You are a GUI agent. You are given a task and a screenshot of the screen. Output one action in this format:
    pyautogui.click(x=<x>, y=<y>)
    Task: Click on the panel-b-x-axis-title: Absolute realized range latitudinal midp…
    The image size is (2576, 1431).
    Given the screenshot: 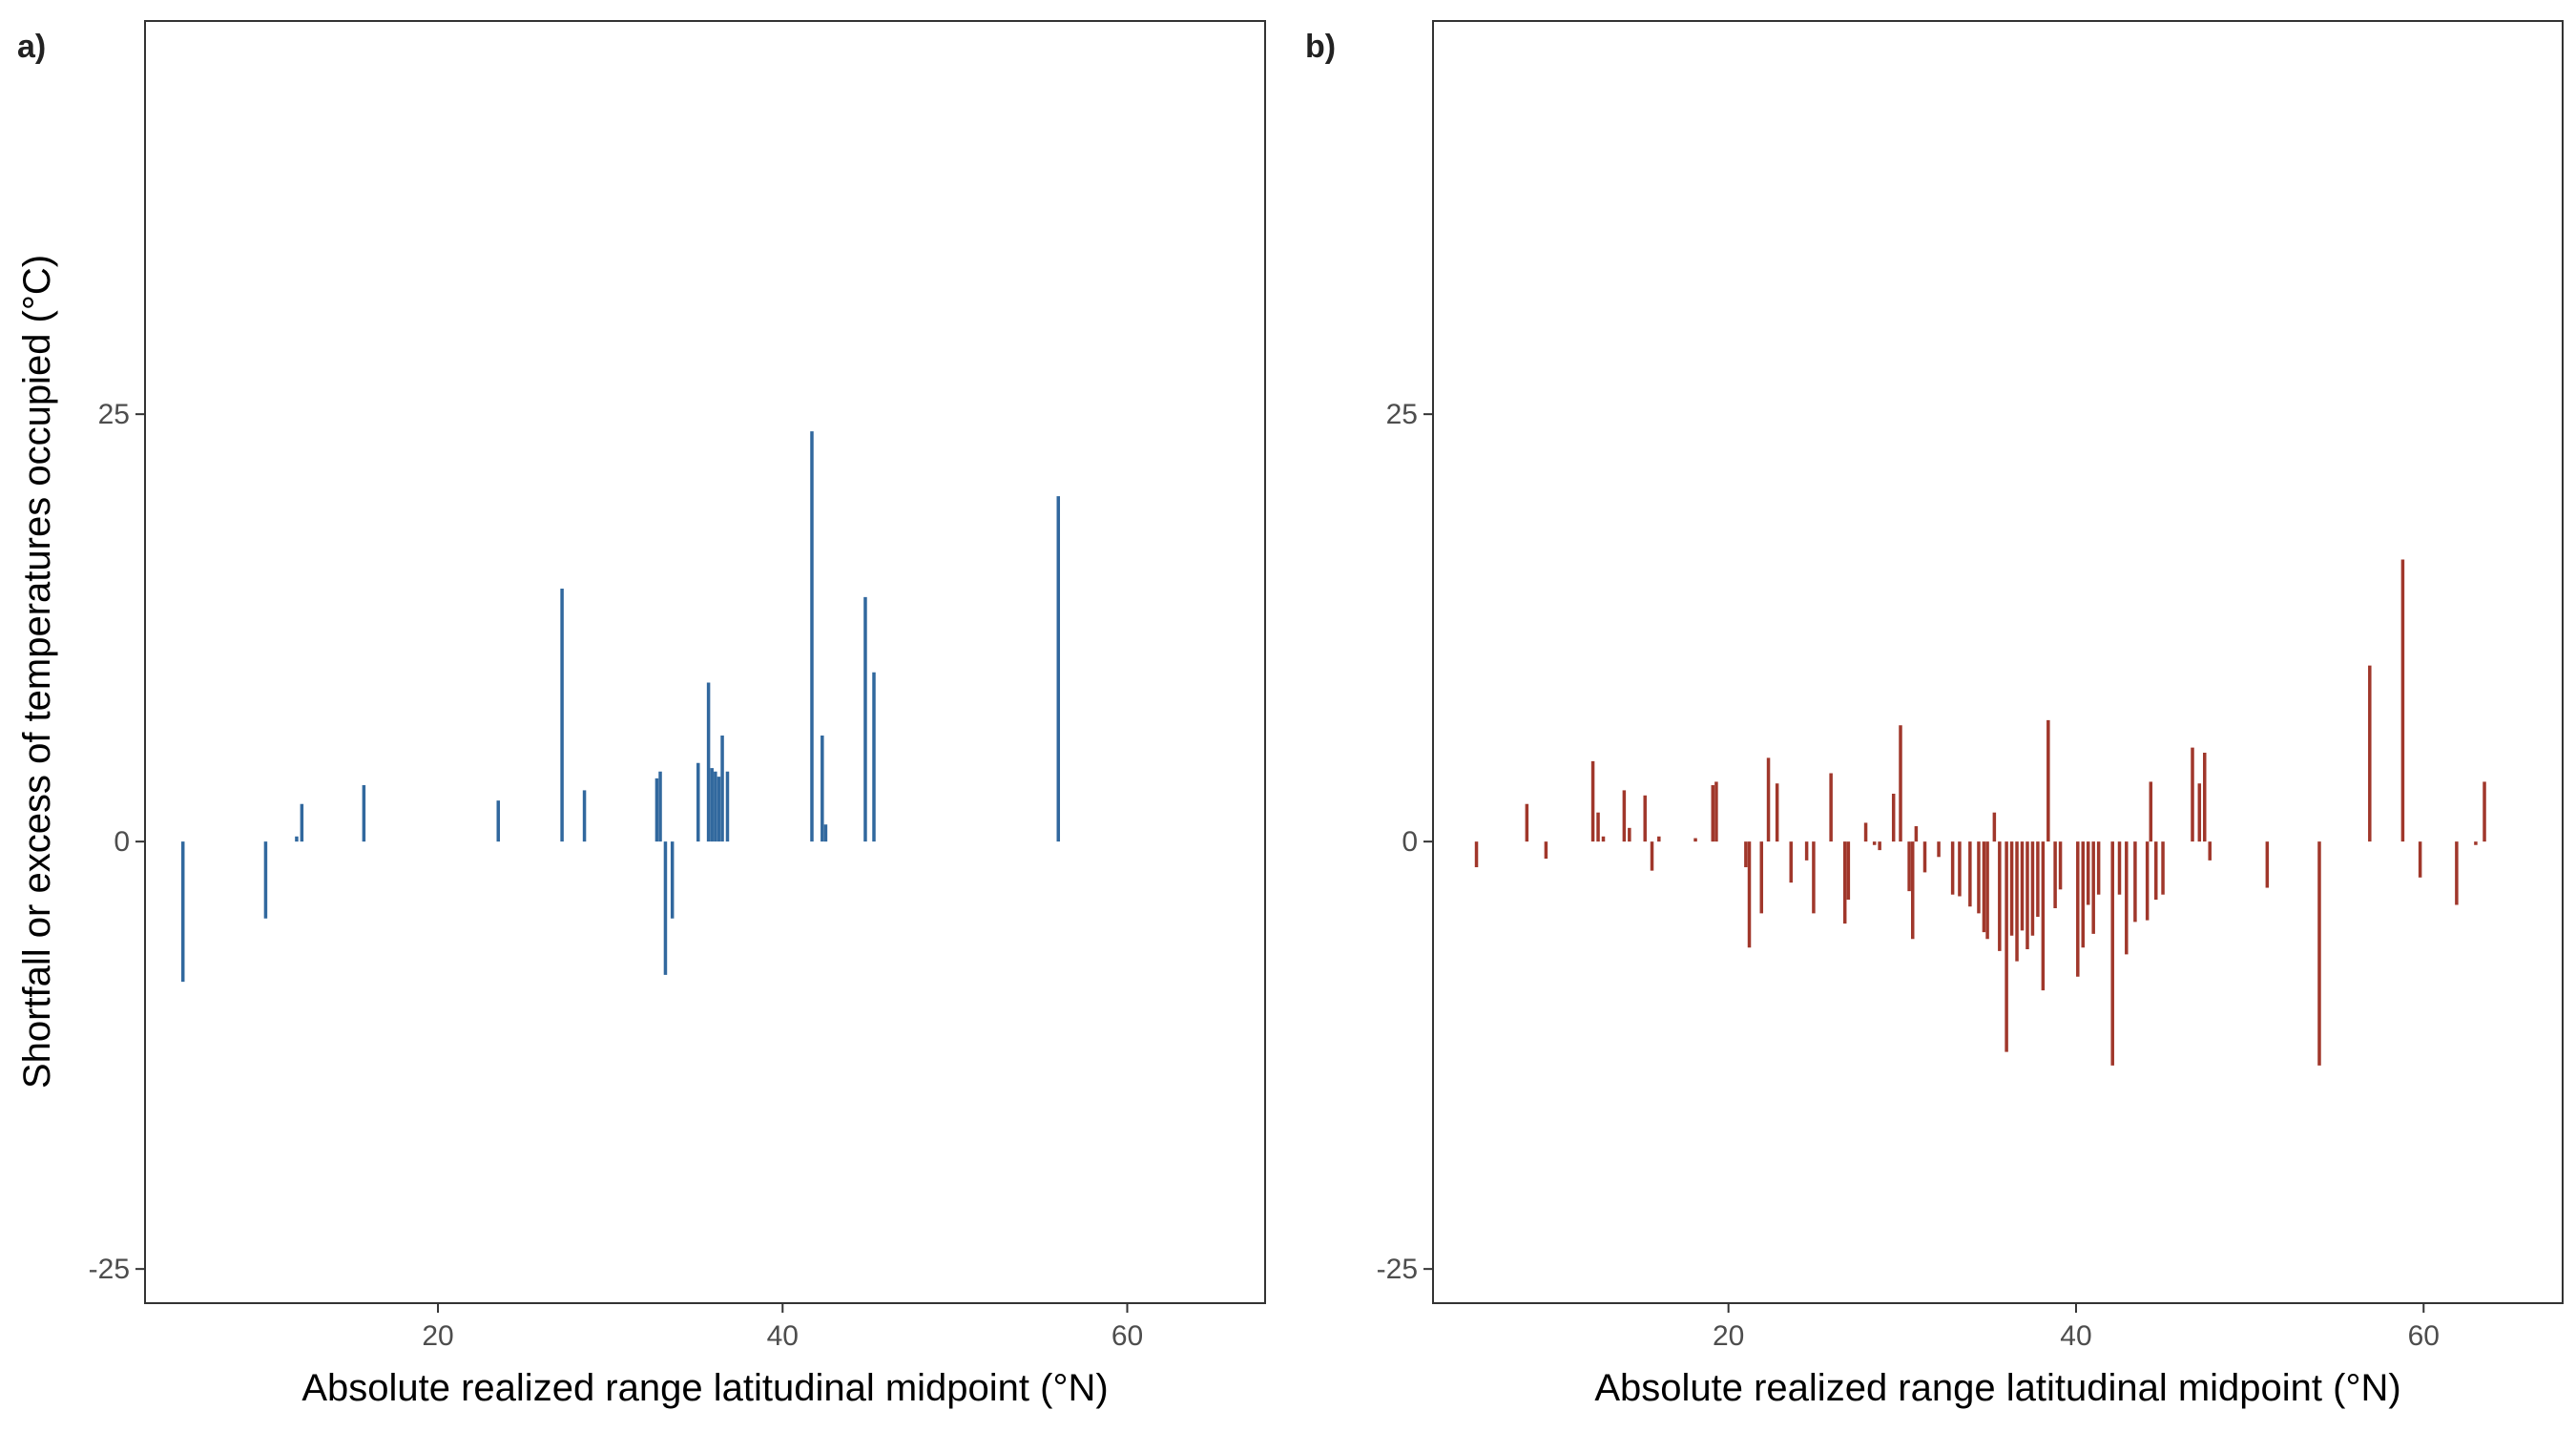 What is the action you would take?
    pyautogui.click(x=1997, y=1388)
    